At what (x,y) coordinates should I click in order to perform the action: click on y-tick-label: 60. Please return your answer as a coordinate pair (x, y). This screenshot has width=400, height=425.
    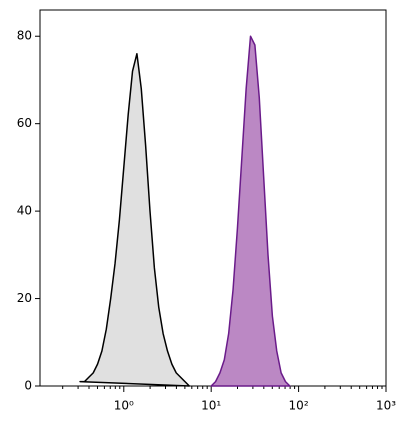
    Looking at the image, I should click on (24, 123).